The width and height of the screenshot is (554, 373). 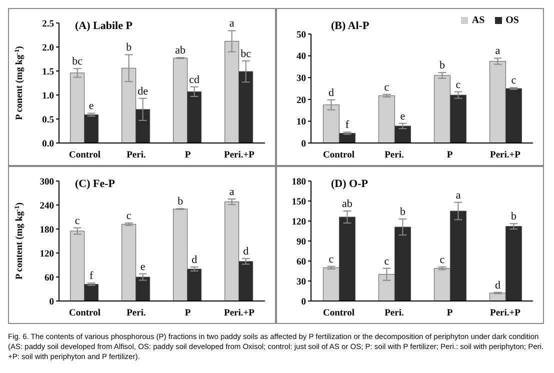 I want to click on chart-title: (B) Al-P, so click(x=350, y=26).